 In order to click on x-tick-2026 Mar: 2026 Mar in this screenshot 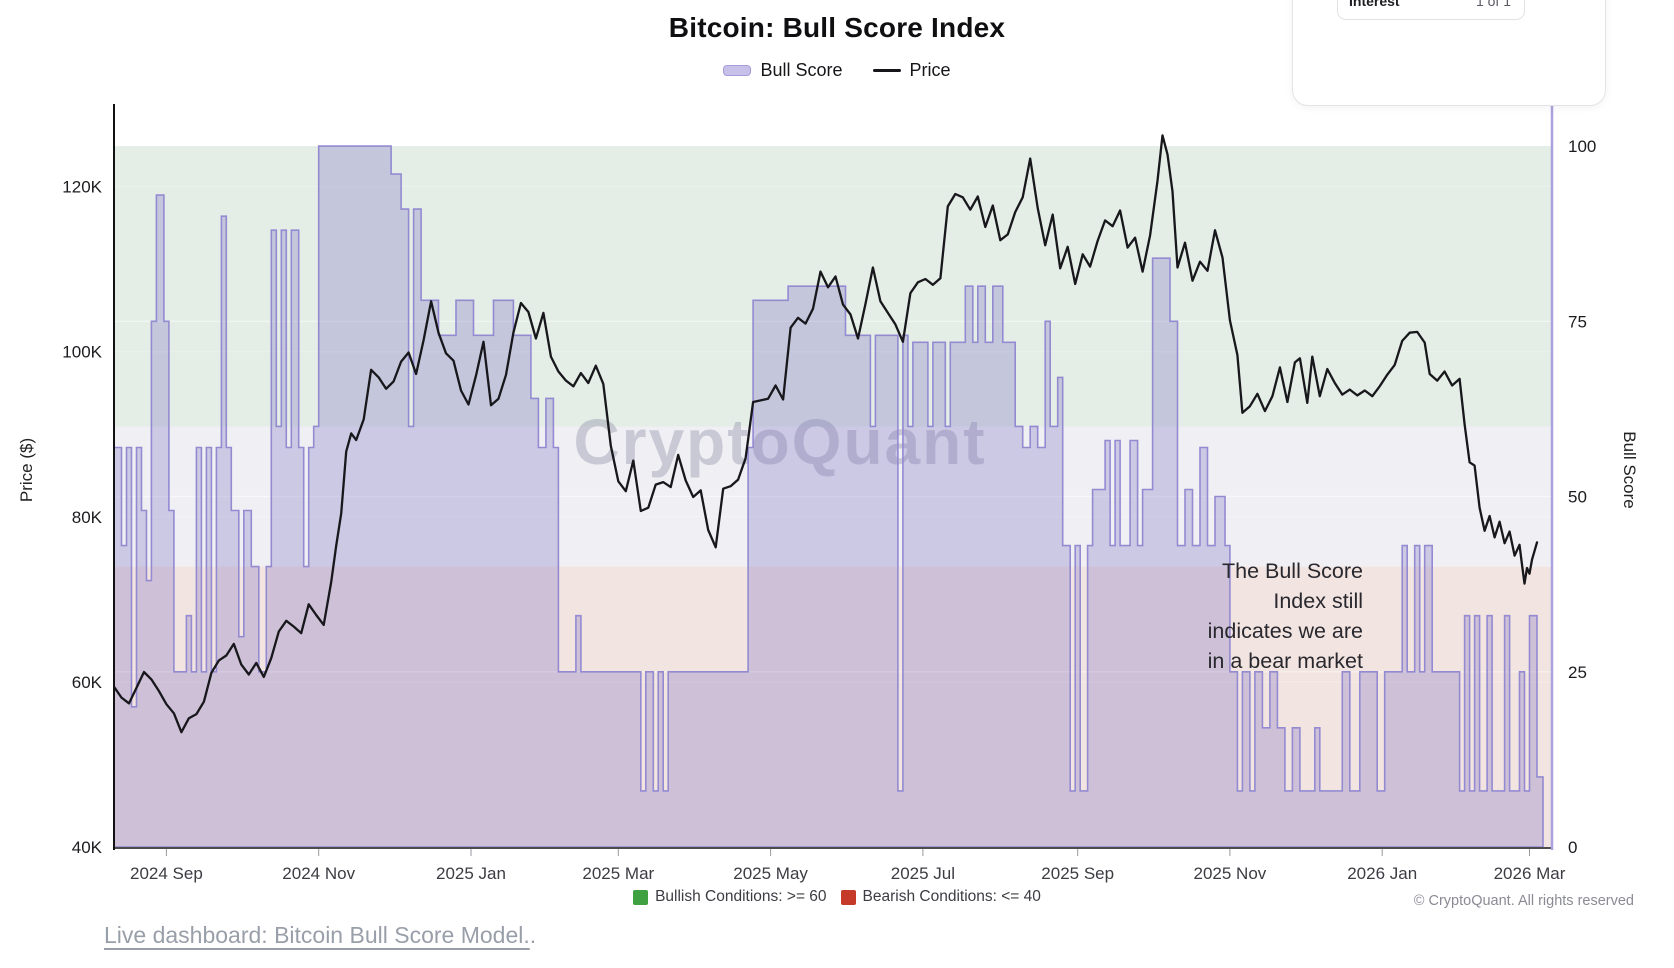, I will do `click(1530, 873)`.